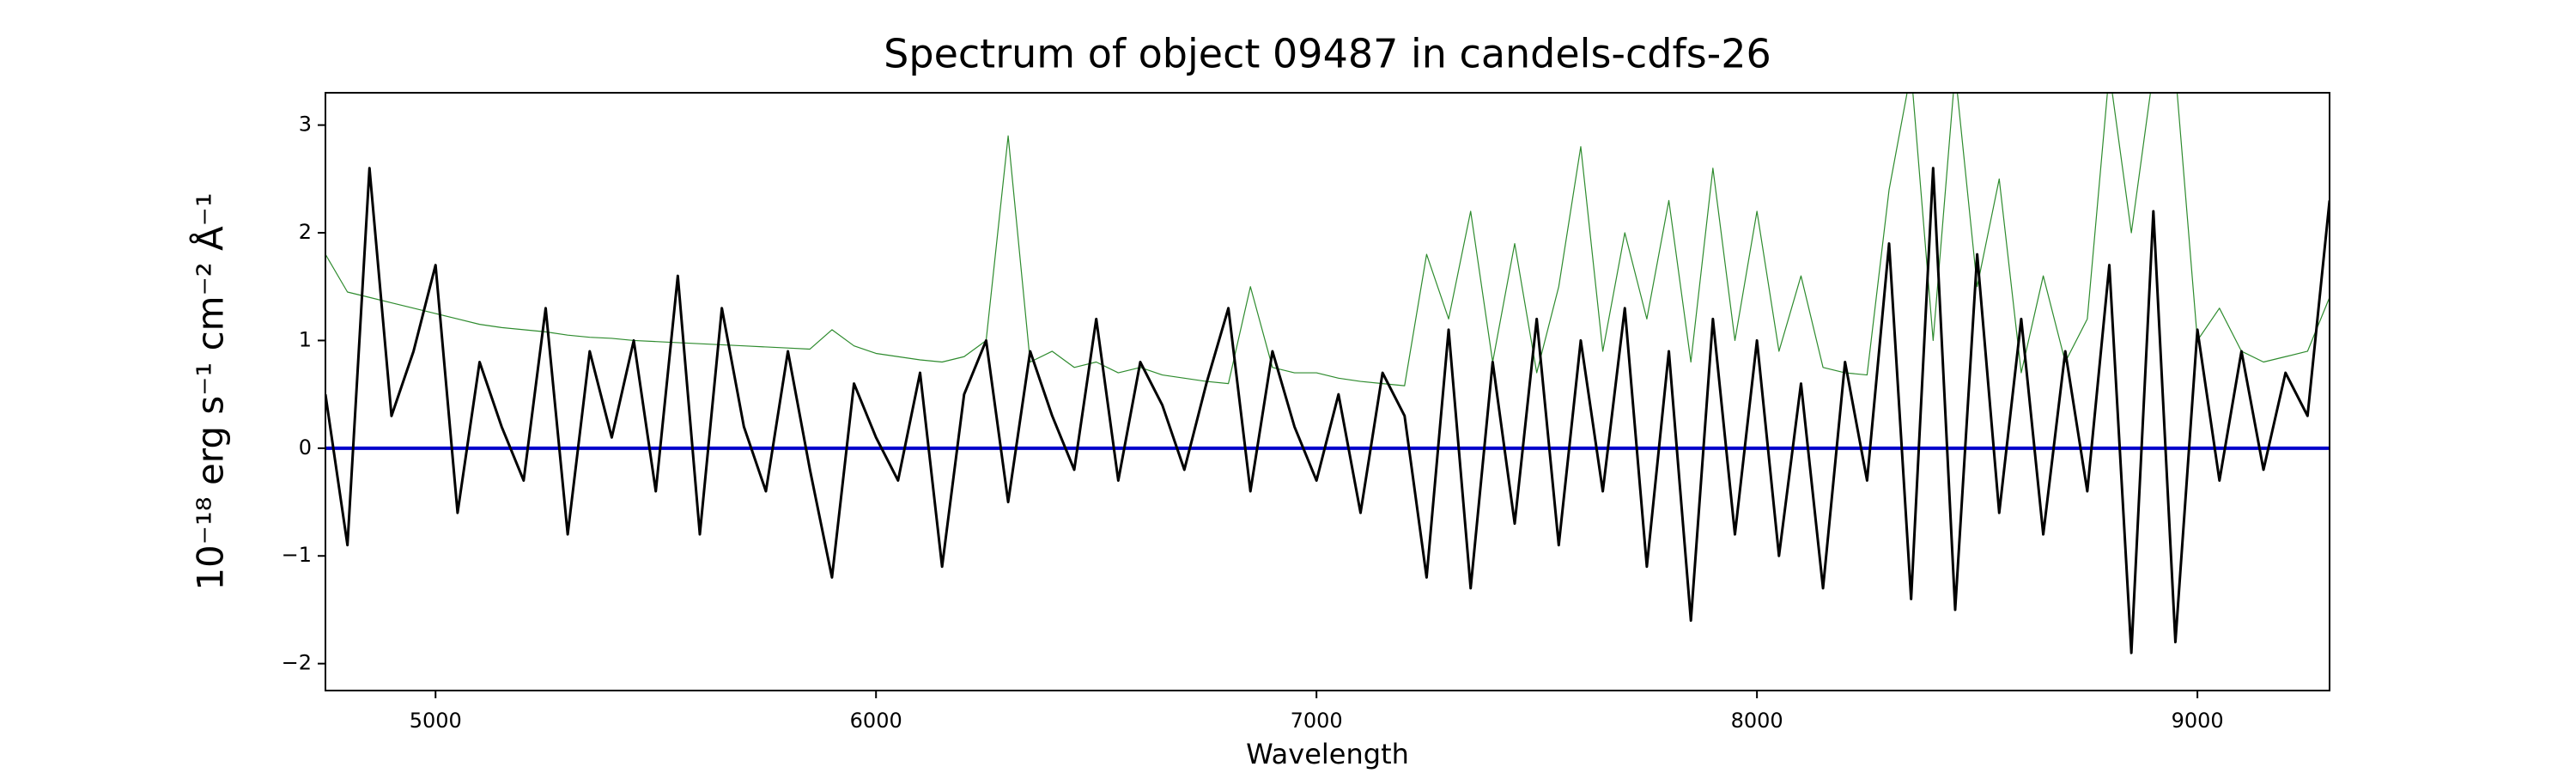 This screenshot has width=2576, height=773. I want to click on x-tick-label: 5000, so click(436, 721).